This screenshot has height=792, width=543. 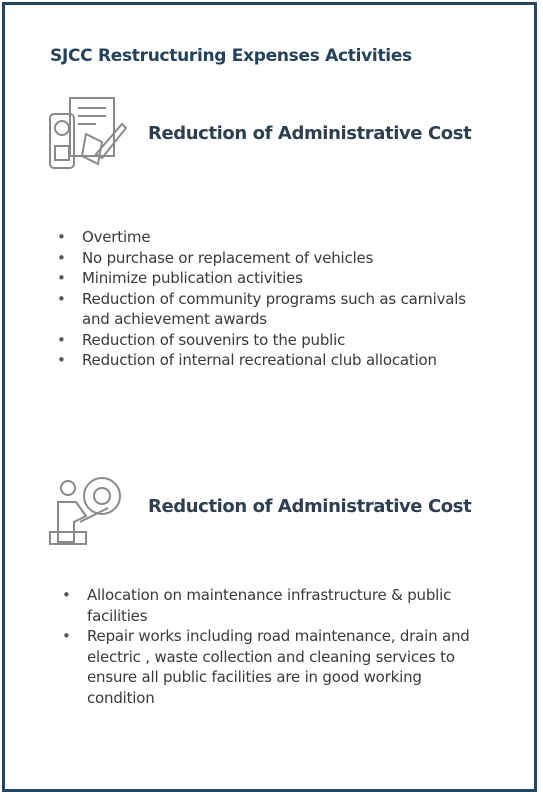 I want to click on maintenance-icon, so click(x=85, y=511).